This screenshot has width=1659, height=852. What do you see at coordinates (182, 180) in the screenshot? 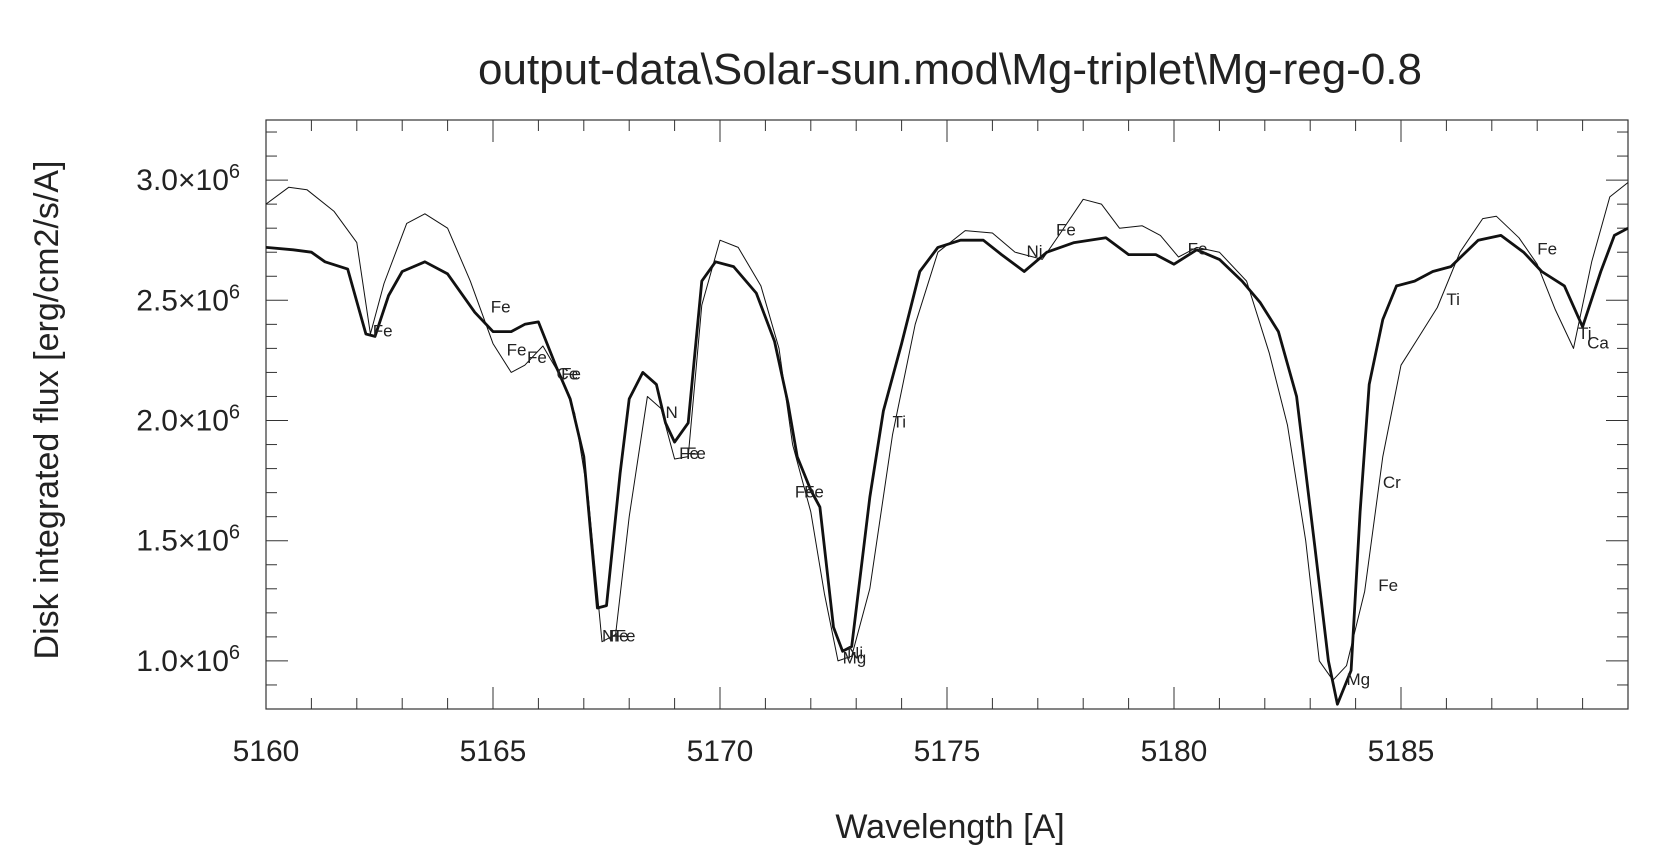
I see `y-tick-mantissa: 3.0×10` at bounding box center [182, 180].